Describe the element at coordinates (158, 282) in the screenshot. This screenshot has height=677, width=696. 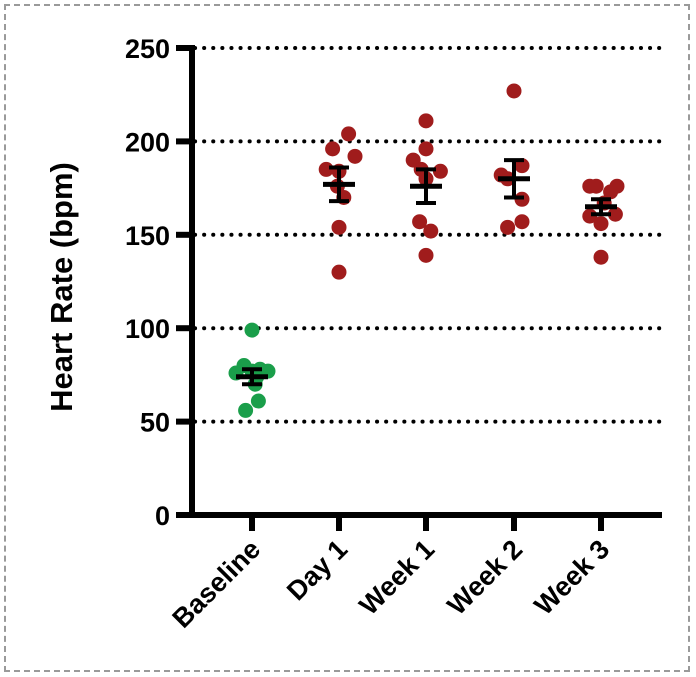
I see `y-axis-ticks: 0 50 100 150 200 250` at that location.